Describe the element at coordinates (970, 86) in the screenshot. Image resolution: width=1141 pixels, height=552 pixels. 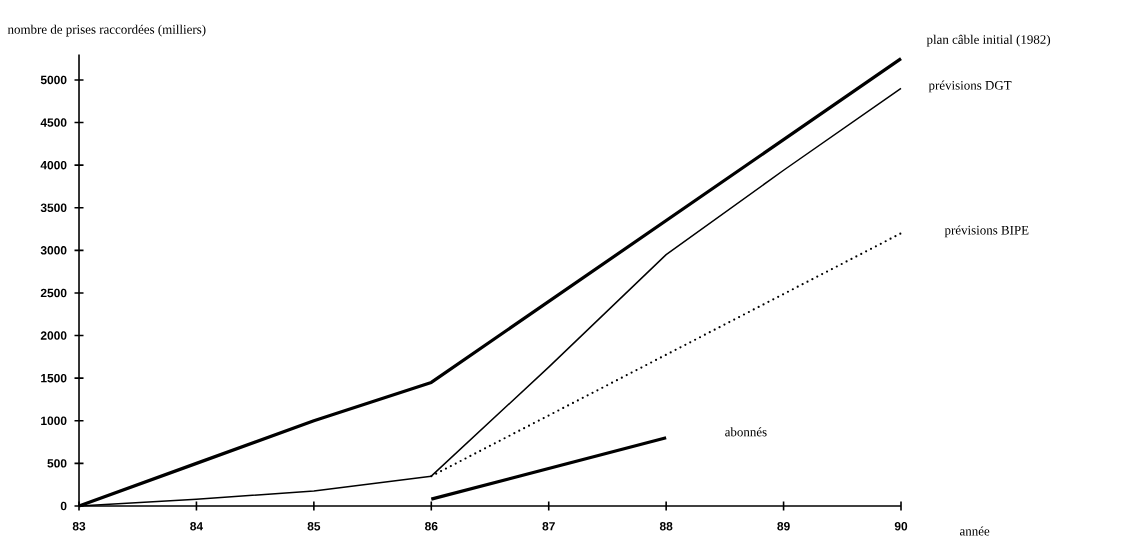
I see `text: prévisions DGT` at that location.